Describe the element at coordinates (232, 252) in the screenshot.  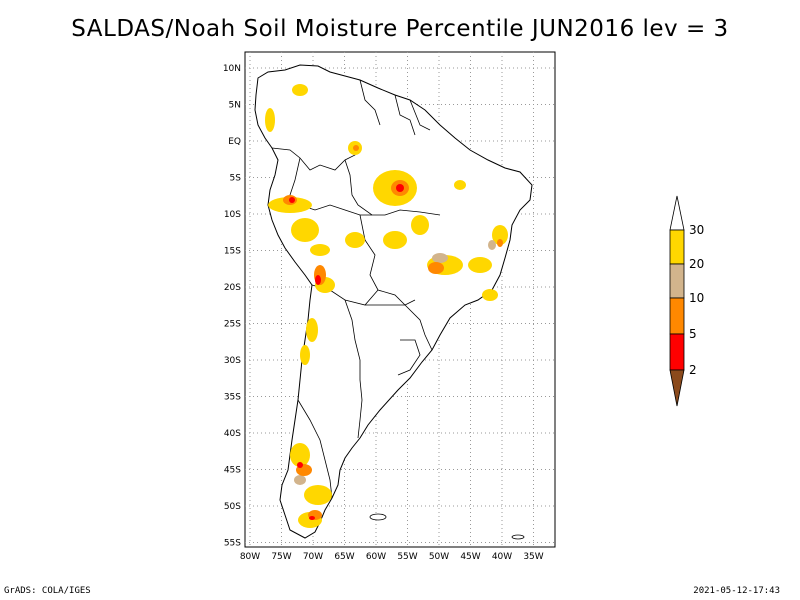
I see `latitude-tick-label: 15S` at that location.